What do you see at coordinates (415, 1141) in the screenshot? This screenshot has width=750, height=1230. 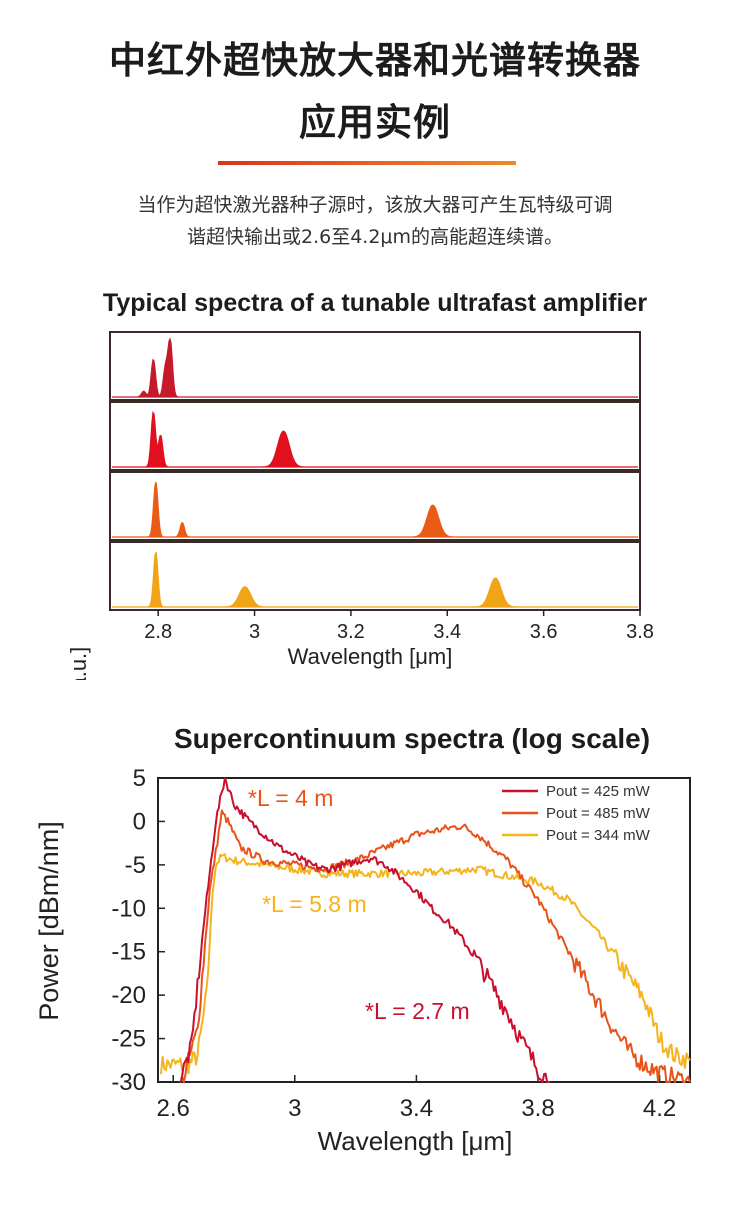 I see `supercontinuum-chart-xlabel: Wavelength [μm]` at bounding box center [415, 1141].